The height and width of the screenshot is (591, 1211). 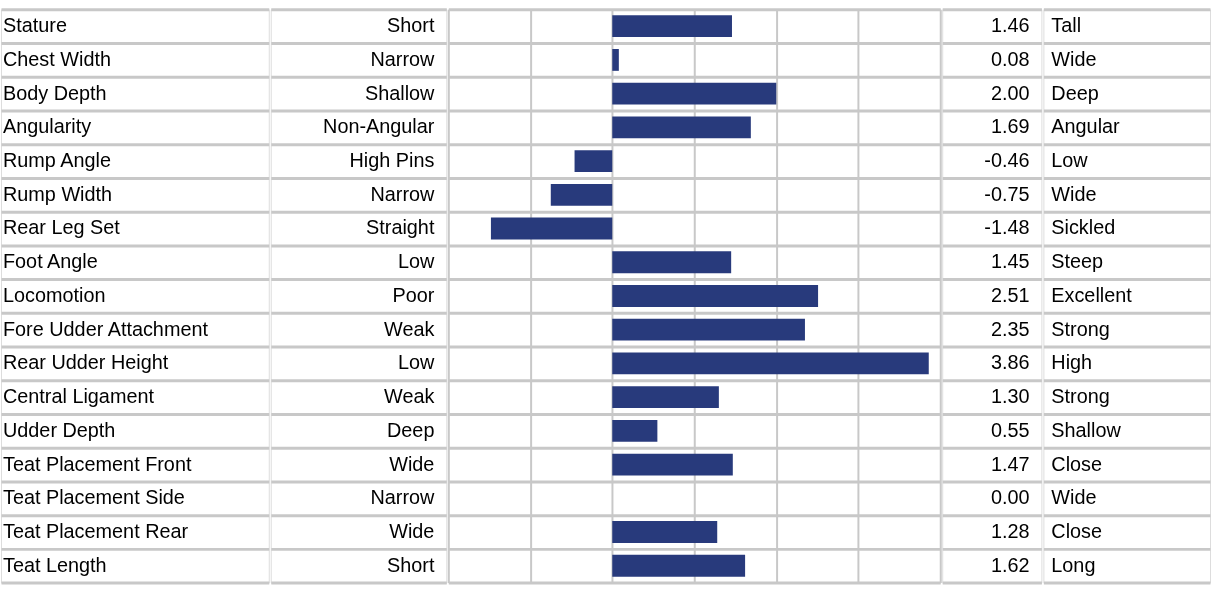 I want to click on y-tick-label: Stature, so click(x=34, y=25).